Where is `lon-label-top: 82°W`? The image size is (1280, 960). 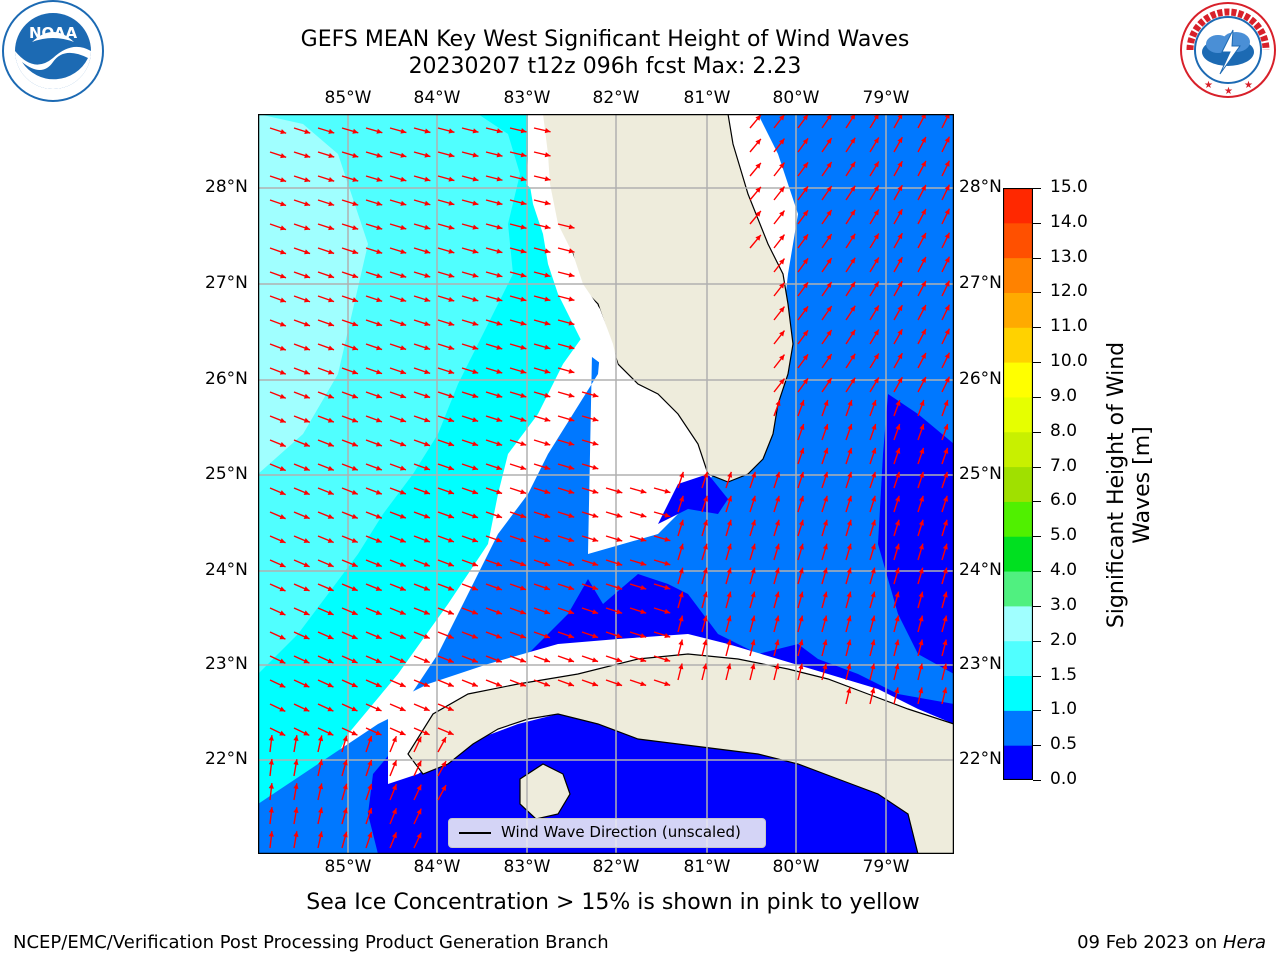
lon-label-top: 82°W is located at coordinates (616, 98).